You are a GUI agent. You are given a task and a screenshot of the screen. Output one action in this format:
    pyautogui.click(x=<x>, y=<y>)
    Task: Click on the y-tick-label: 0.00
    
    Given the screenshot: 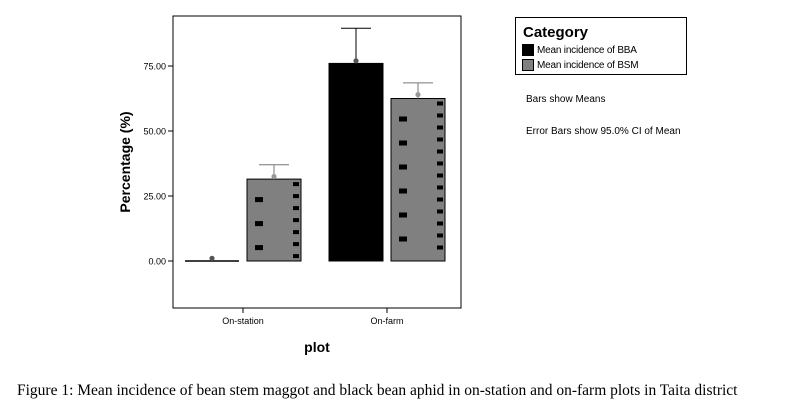 What is the action you would take?
    pyautogui.click(x=157, y=262)
    